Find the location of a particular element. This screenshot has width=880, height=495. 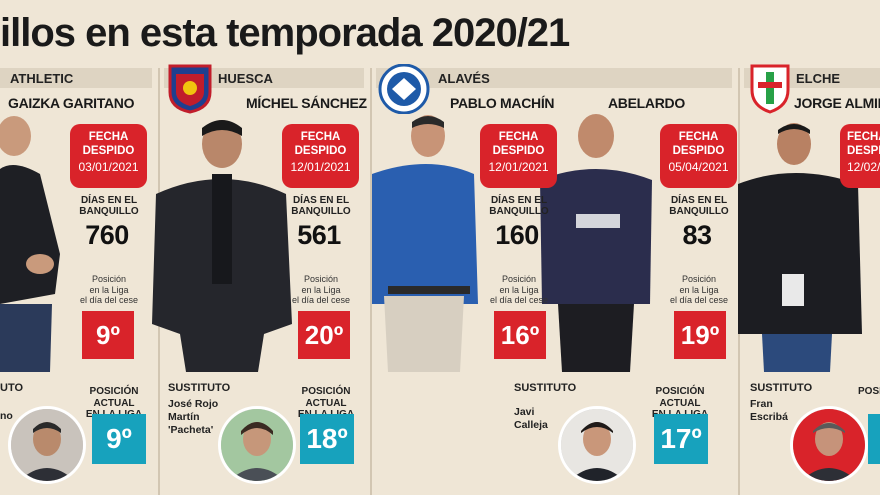

dias-value: 760 is located at coordinates (107, 235).